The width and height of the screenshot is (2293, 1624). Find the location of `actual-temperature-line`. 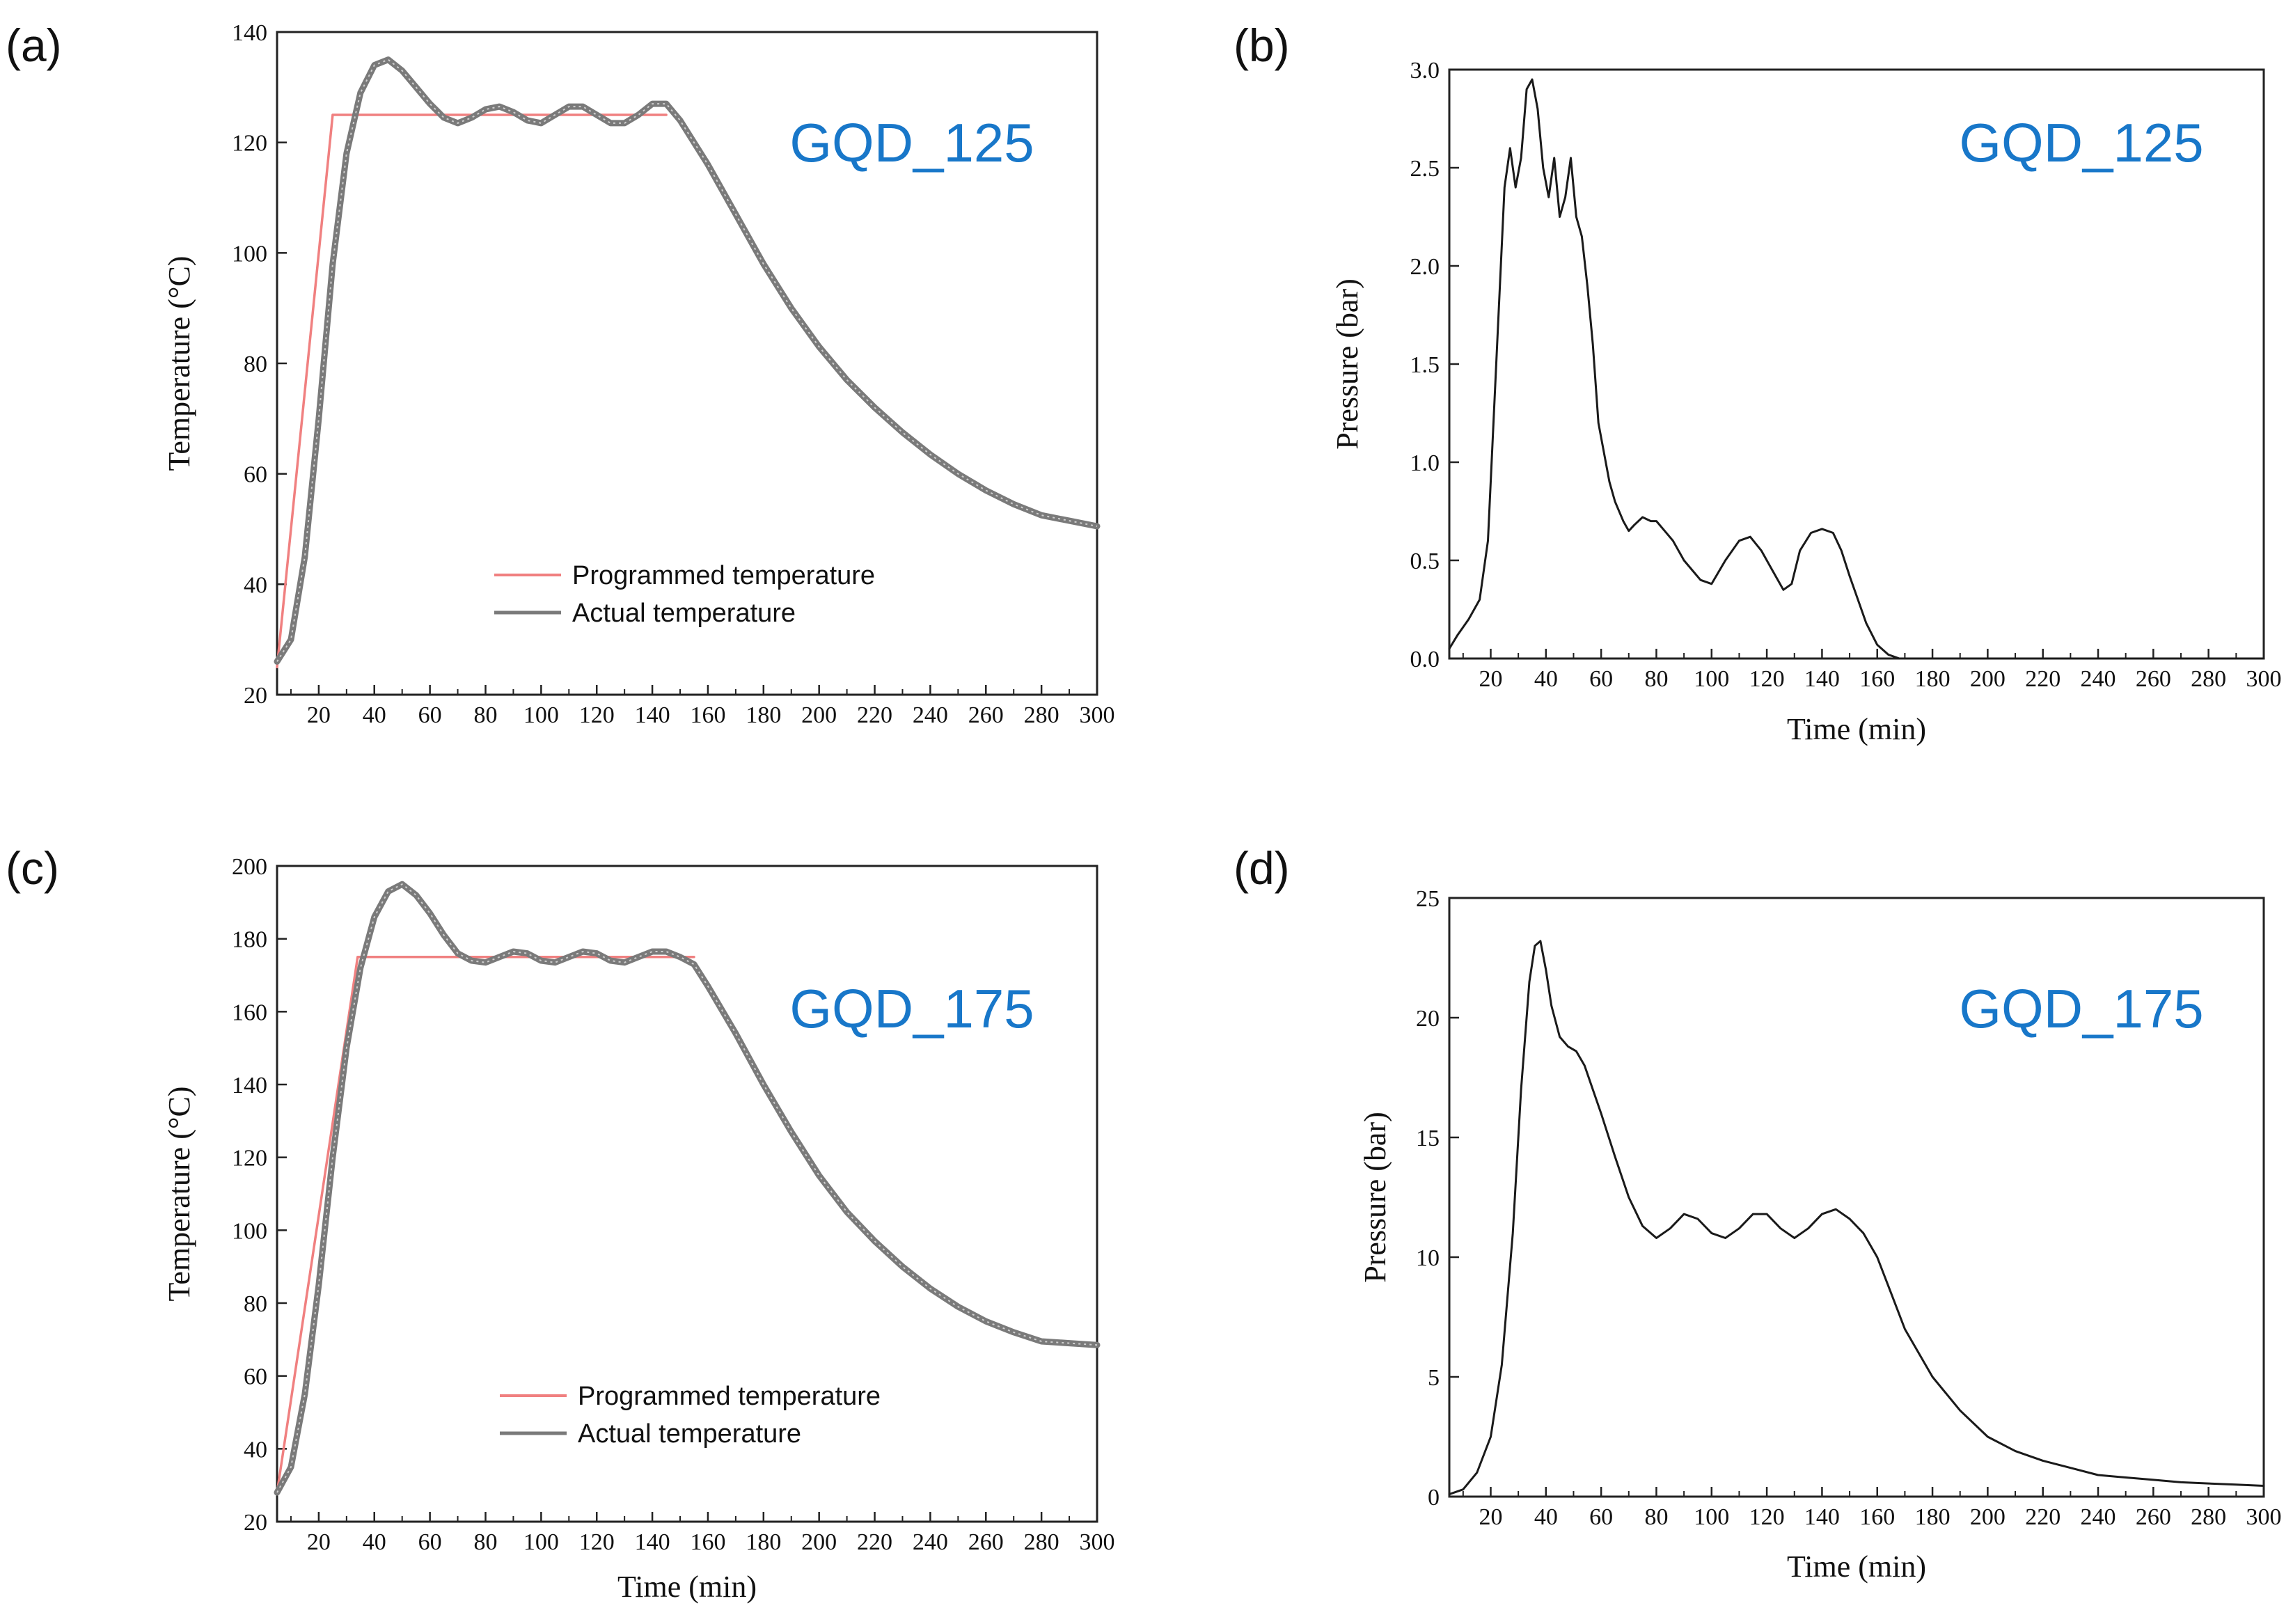

actual-temperature-line is located at coordinates (687, 1188).